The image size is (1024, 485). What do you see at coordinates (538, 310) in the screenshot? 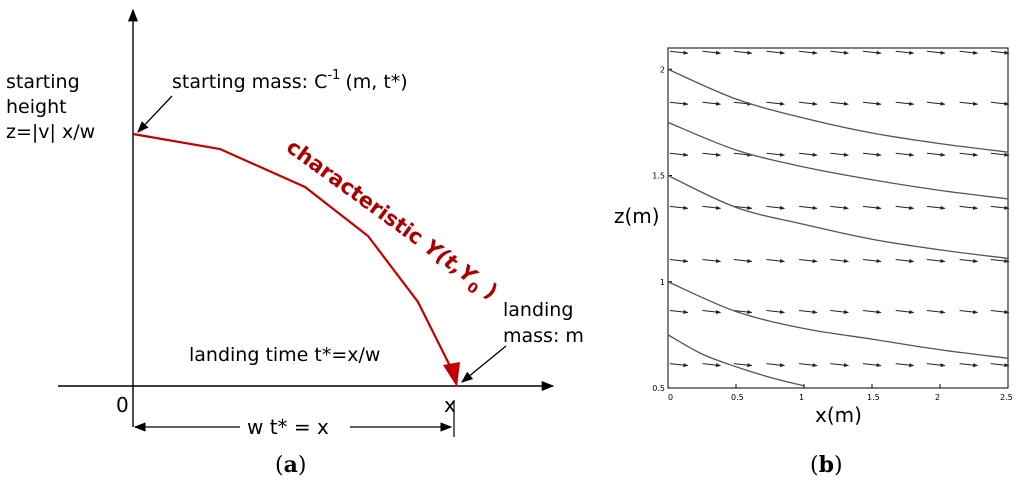
I see `landing-mass-line-1: landing` at bounding box center [538, 310].